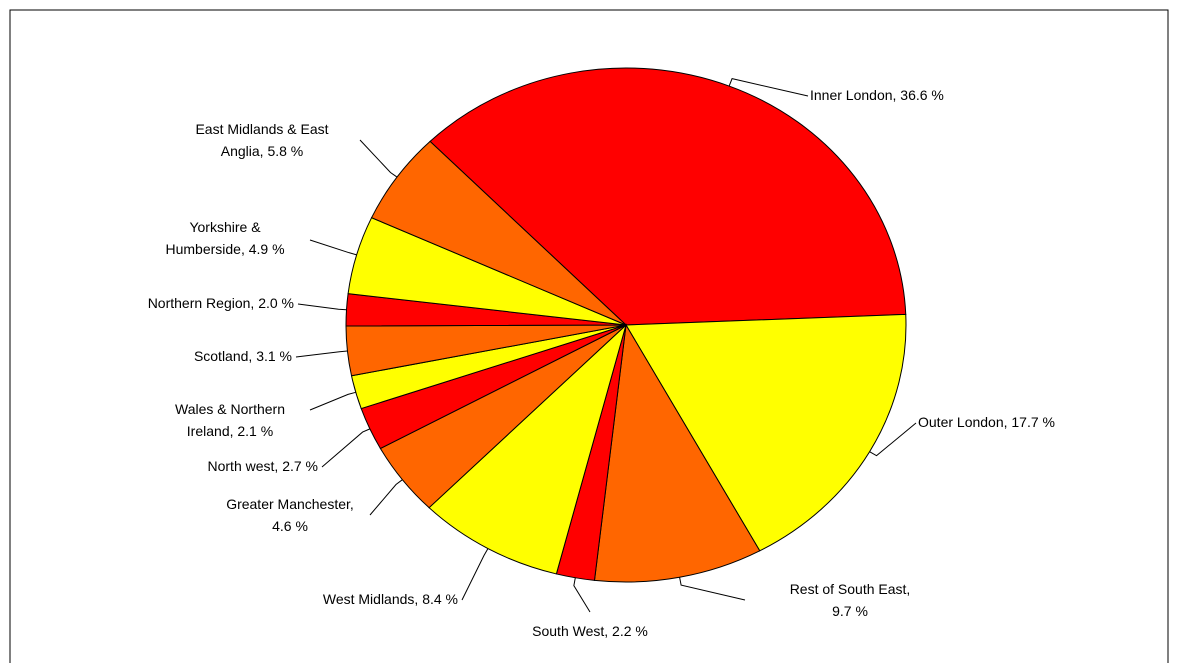  What do you see at coordinates (224, 238) in the screenshot?
I see `slice-label: Yorkshire & Humberside, 4.9 %` at bounding box center [224, 238].